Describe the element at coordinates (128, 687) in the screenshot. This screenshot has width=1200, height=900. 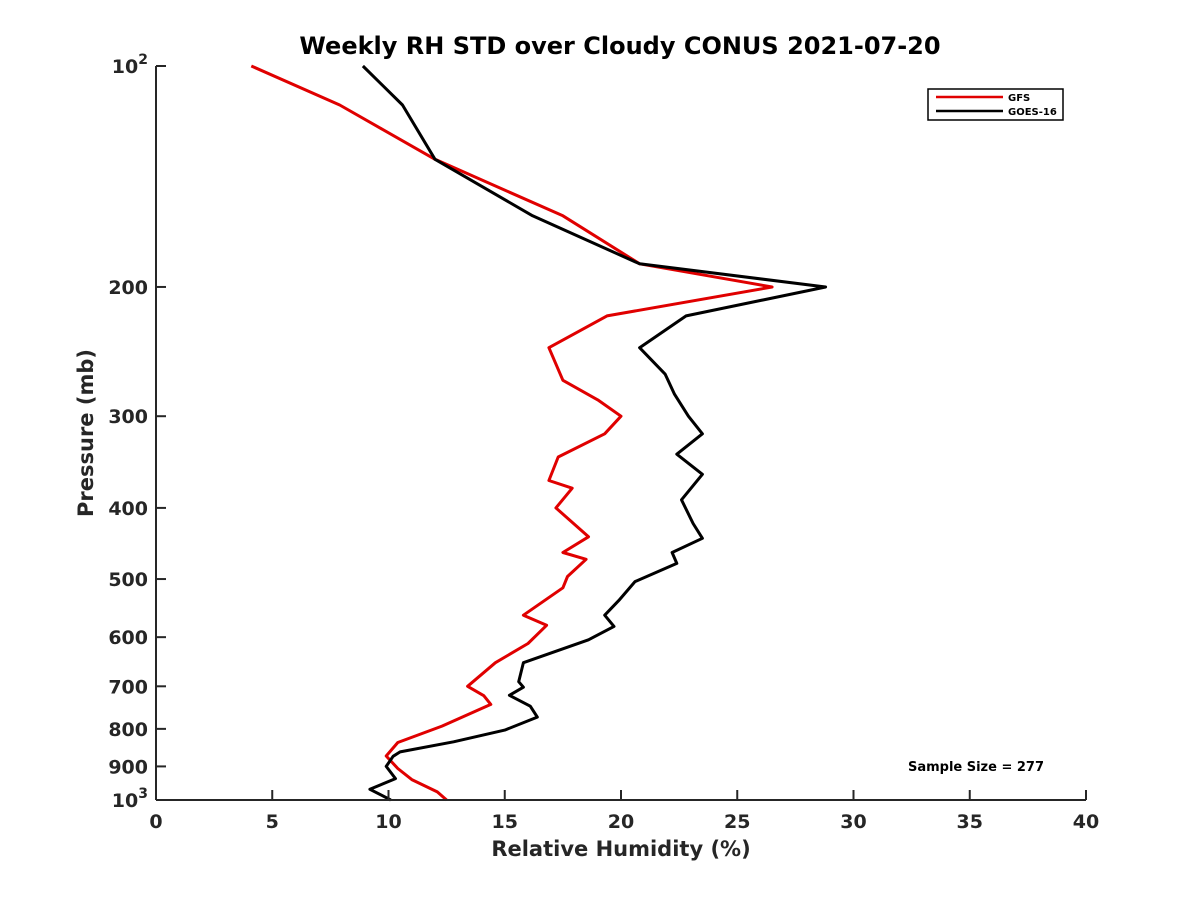
I see `y-tick-label: 700` at that location.